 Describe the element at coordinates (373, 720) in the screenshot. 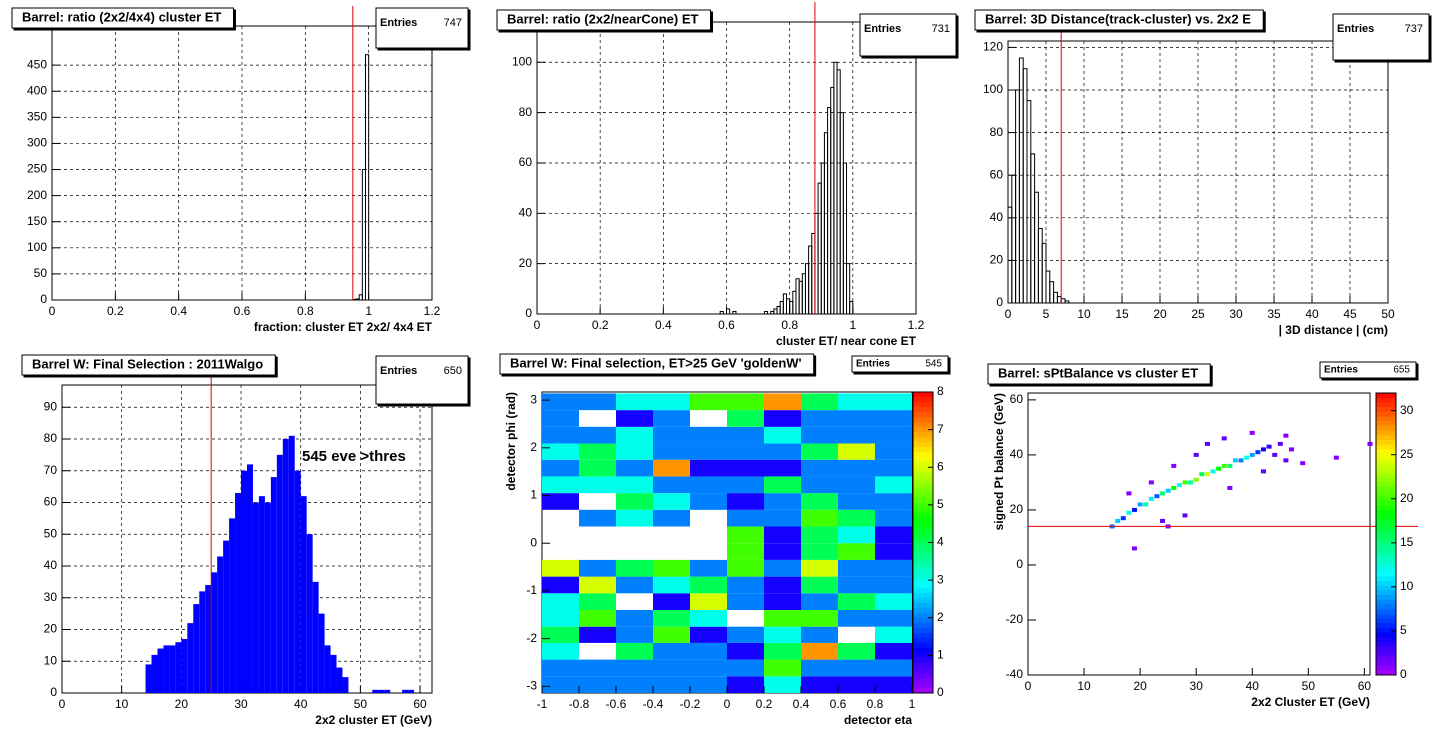

I see `x-axis-label: 2x2 cluster ET (GeV)` at that location.